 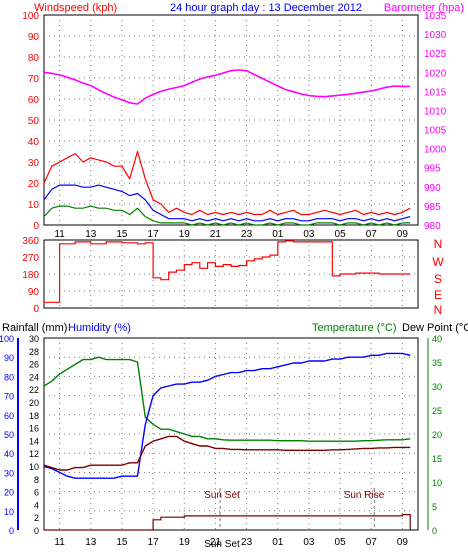 What do you see at coordinates (364, 495) in the screenshot?
I see `sunrise-label: Sun Rise` at bounding box center [364, 495].